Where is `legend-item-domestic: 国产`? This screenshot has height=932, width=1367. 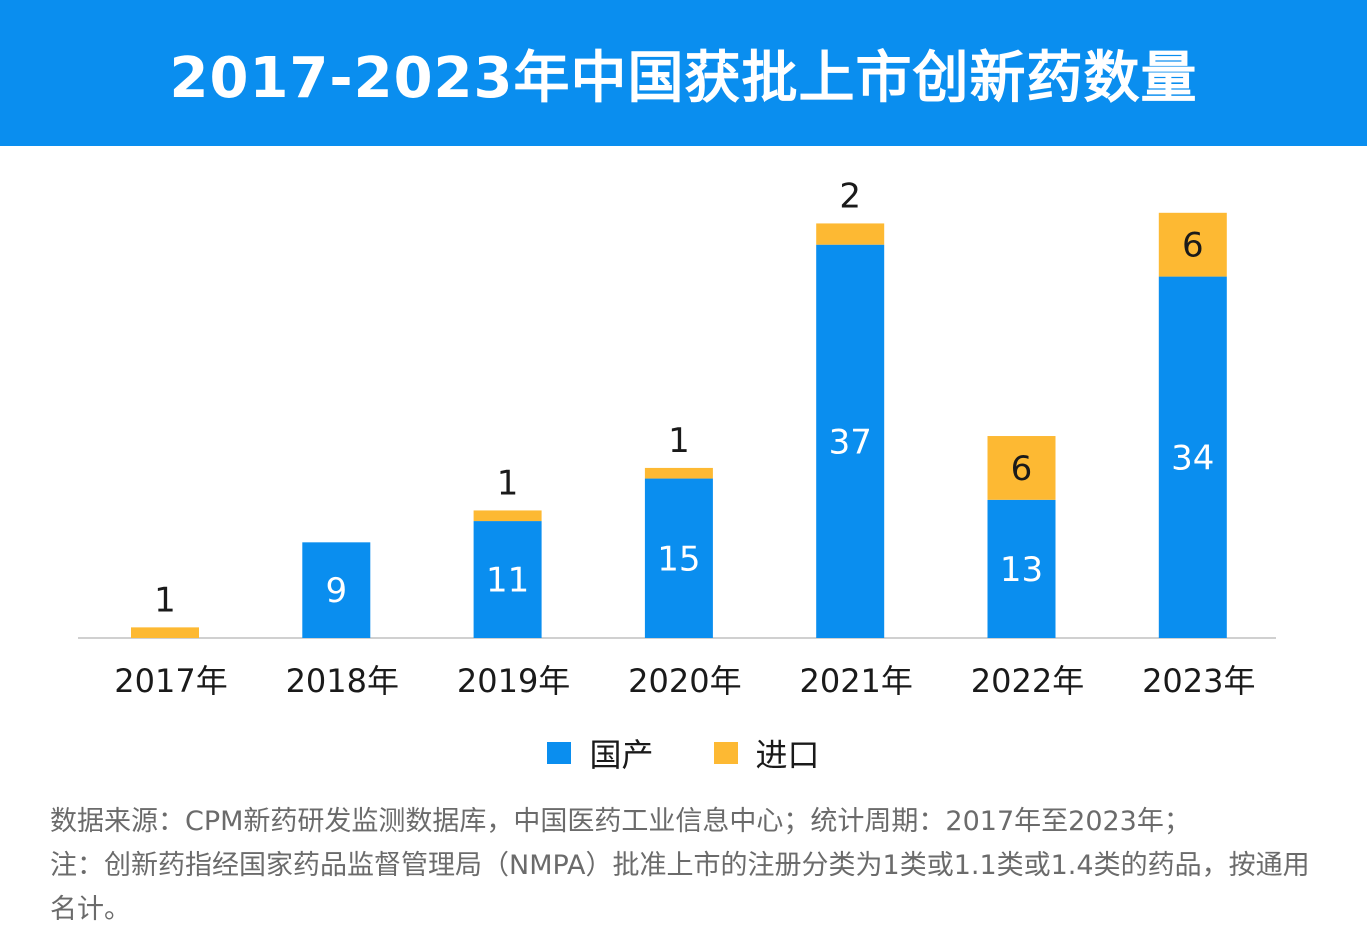
legend-item-domestic: 国产 is located at coordinates (600, 753).